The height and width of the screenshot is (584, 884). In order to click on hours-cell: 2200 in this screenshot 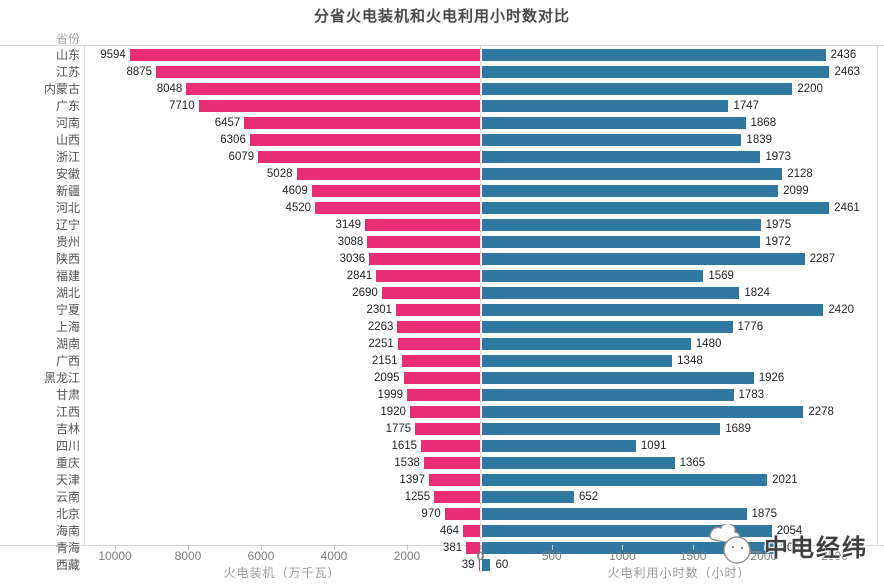, I will do `click(678, 88)`.